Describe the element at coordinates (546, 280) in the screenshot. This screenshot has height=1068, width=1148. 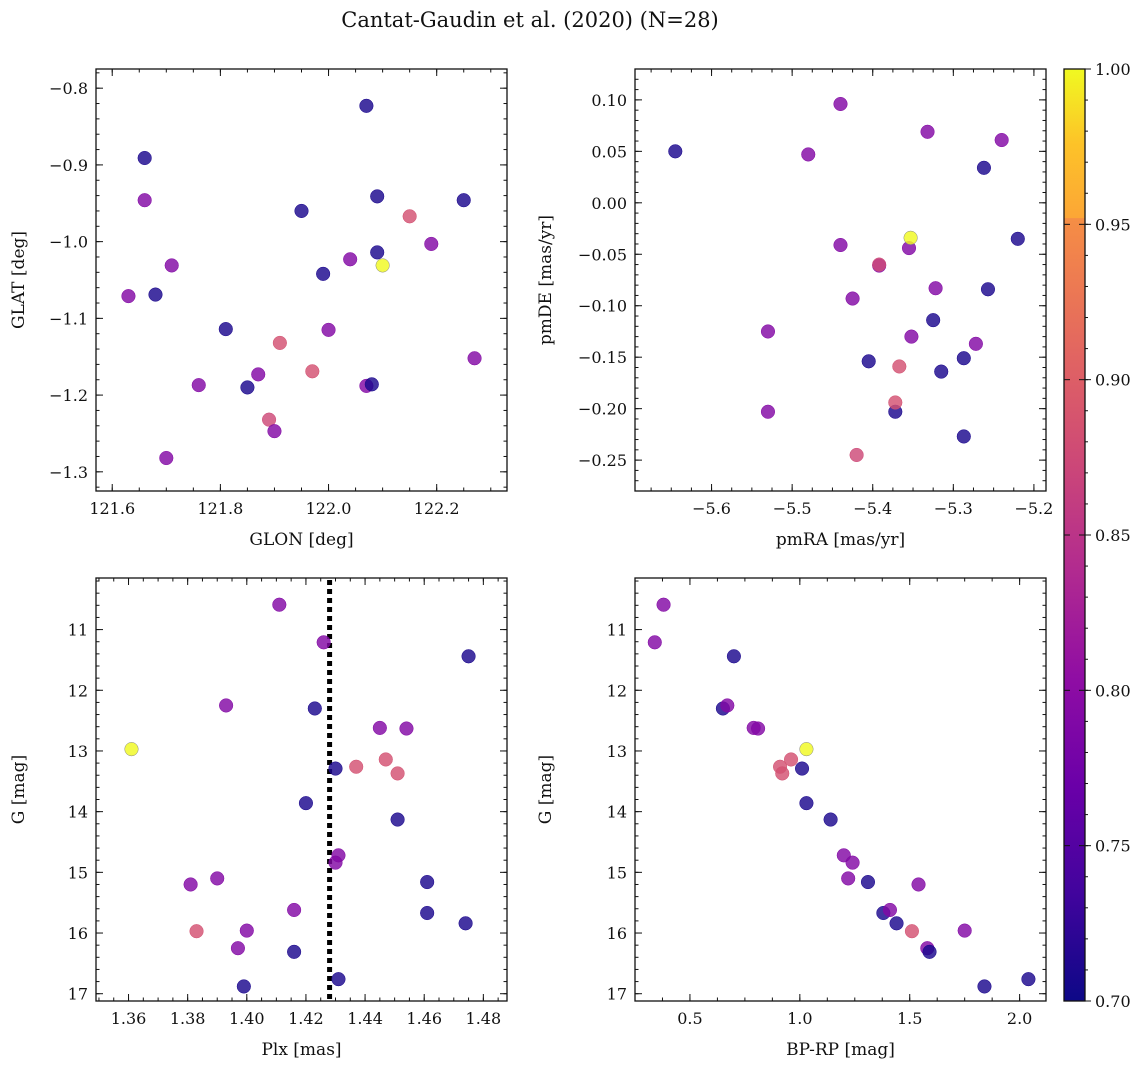
I see `y-axis-label: pmDE [mas/yr]` at that location.